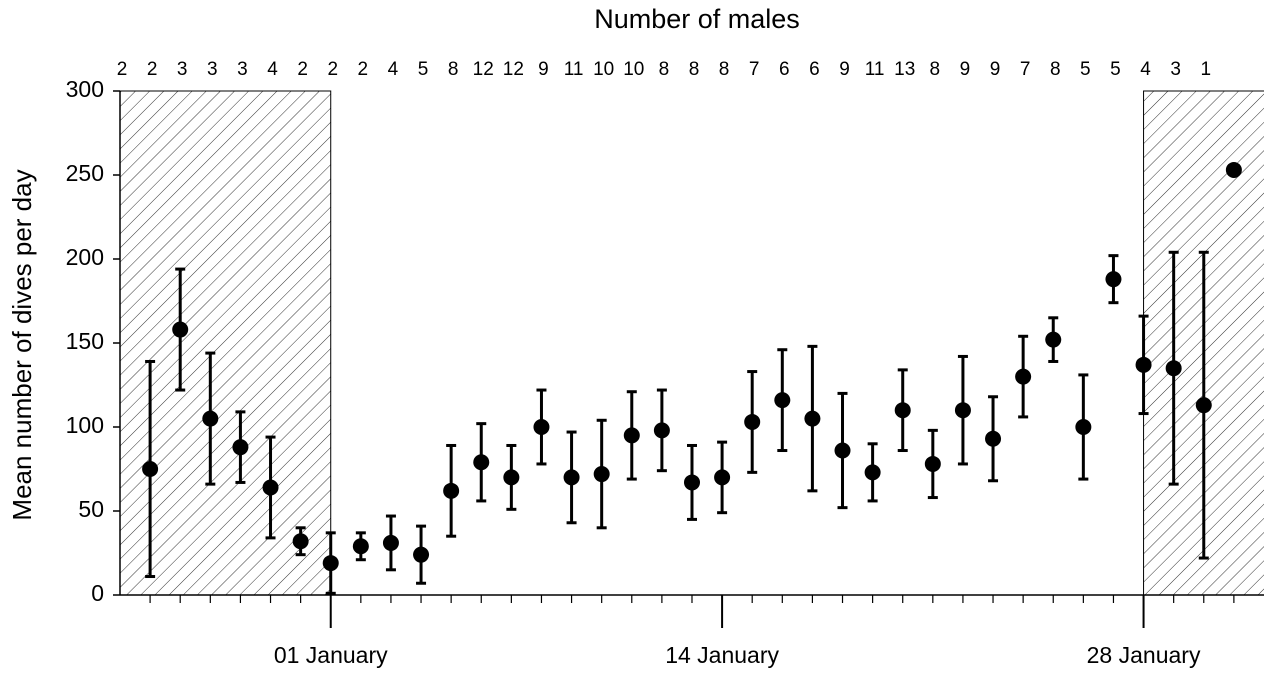  What do you see at coordinates (722, 655) in the screenshot?
I see `x-tick-label: 14 January` at bounding box center [722, 655].